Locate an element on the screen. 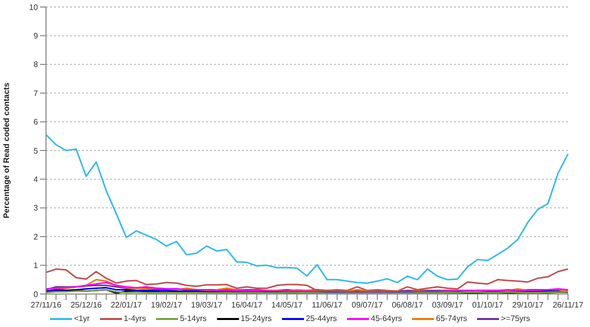 The image size is (590, 327). x-tick-label: 06/08/17 is located at coordinates (408, 305).